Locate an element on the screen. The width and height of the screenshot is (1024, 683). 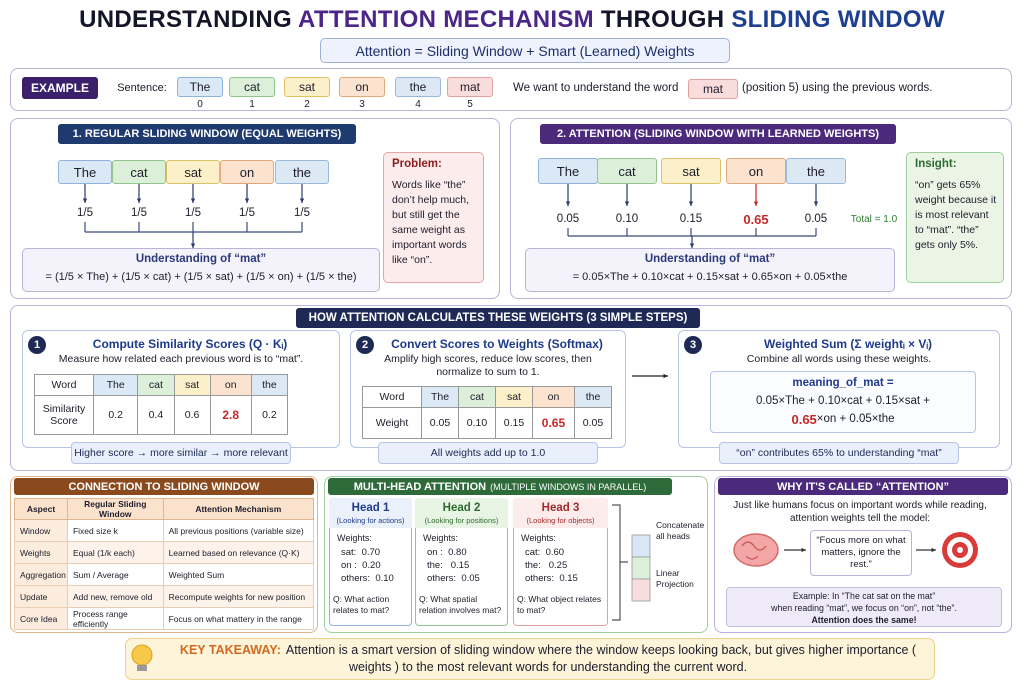
table-header: Attention Mechanism is located at coordinates (238, 509).